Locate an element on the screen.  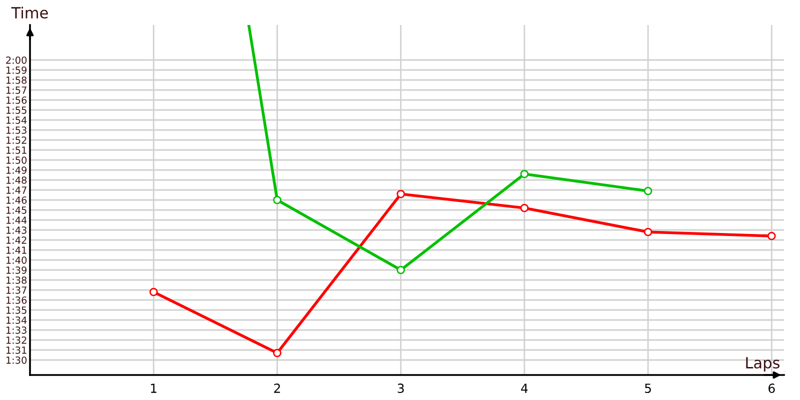
y-tick-label: 1:49 is located at coordinates (16, 170).